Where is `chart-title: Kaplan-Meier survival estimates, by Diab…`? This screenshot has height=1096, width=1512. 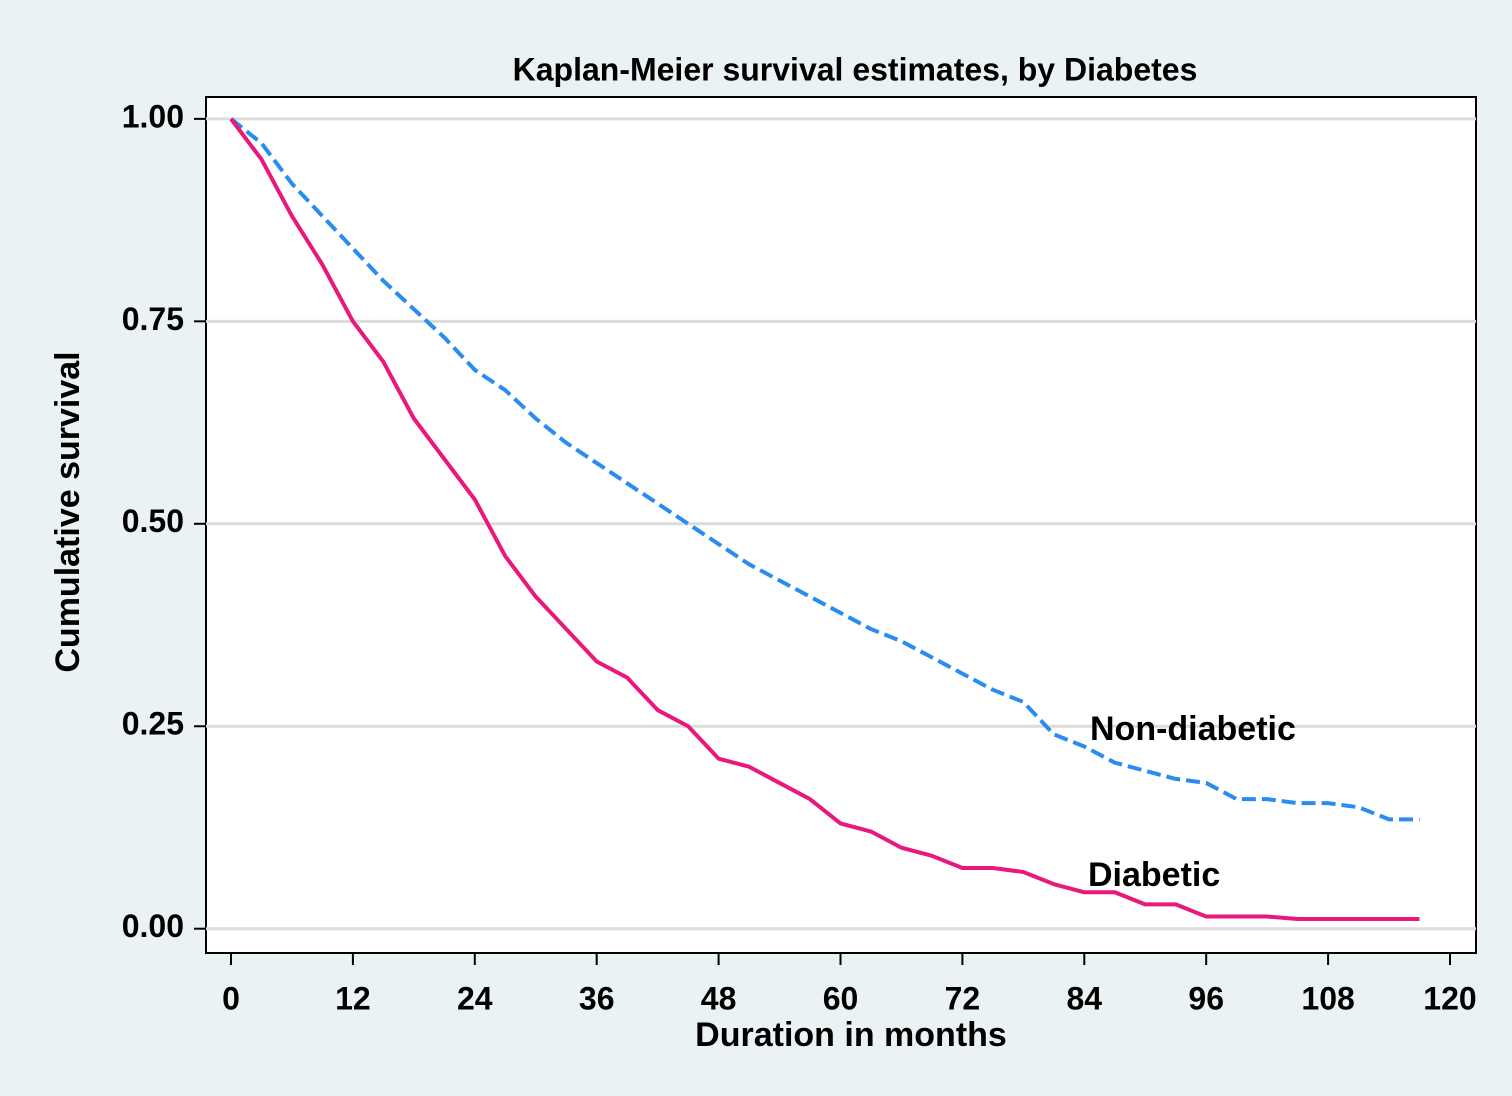
chart-title: Kaplan-Meier survival estimates, by Diab… is located at coordinates (855, 69).